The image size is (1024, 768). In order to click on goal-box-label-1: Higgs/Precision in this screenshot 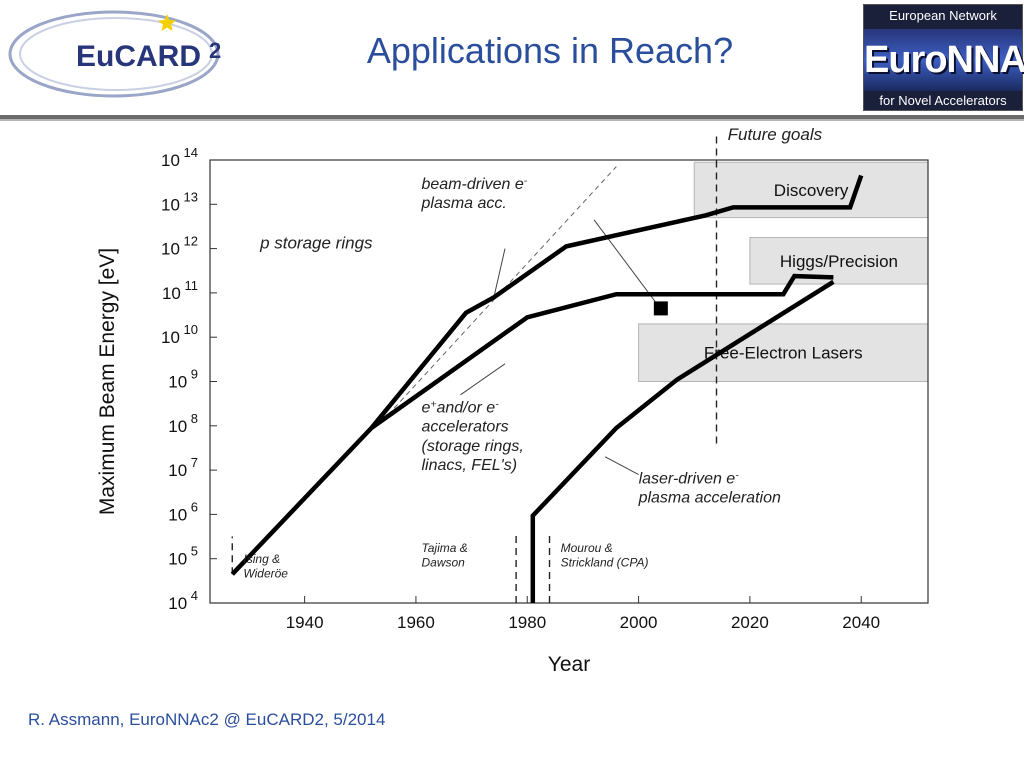, I will do `click(839, 261)`.